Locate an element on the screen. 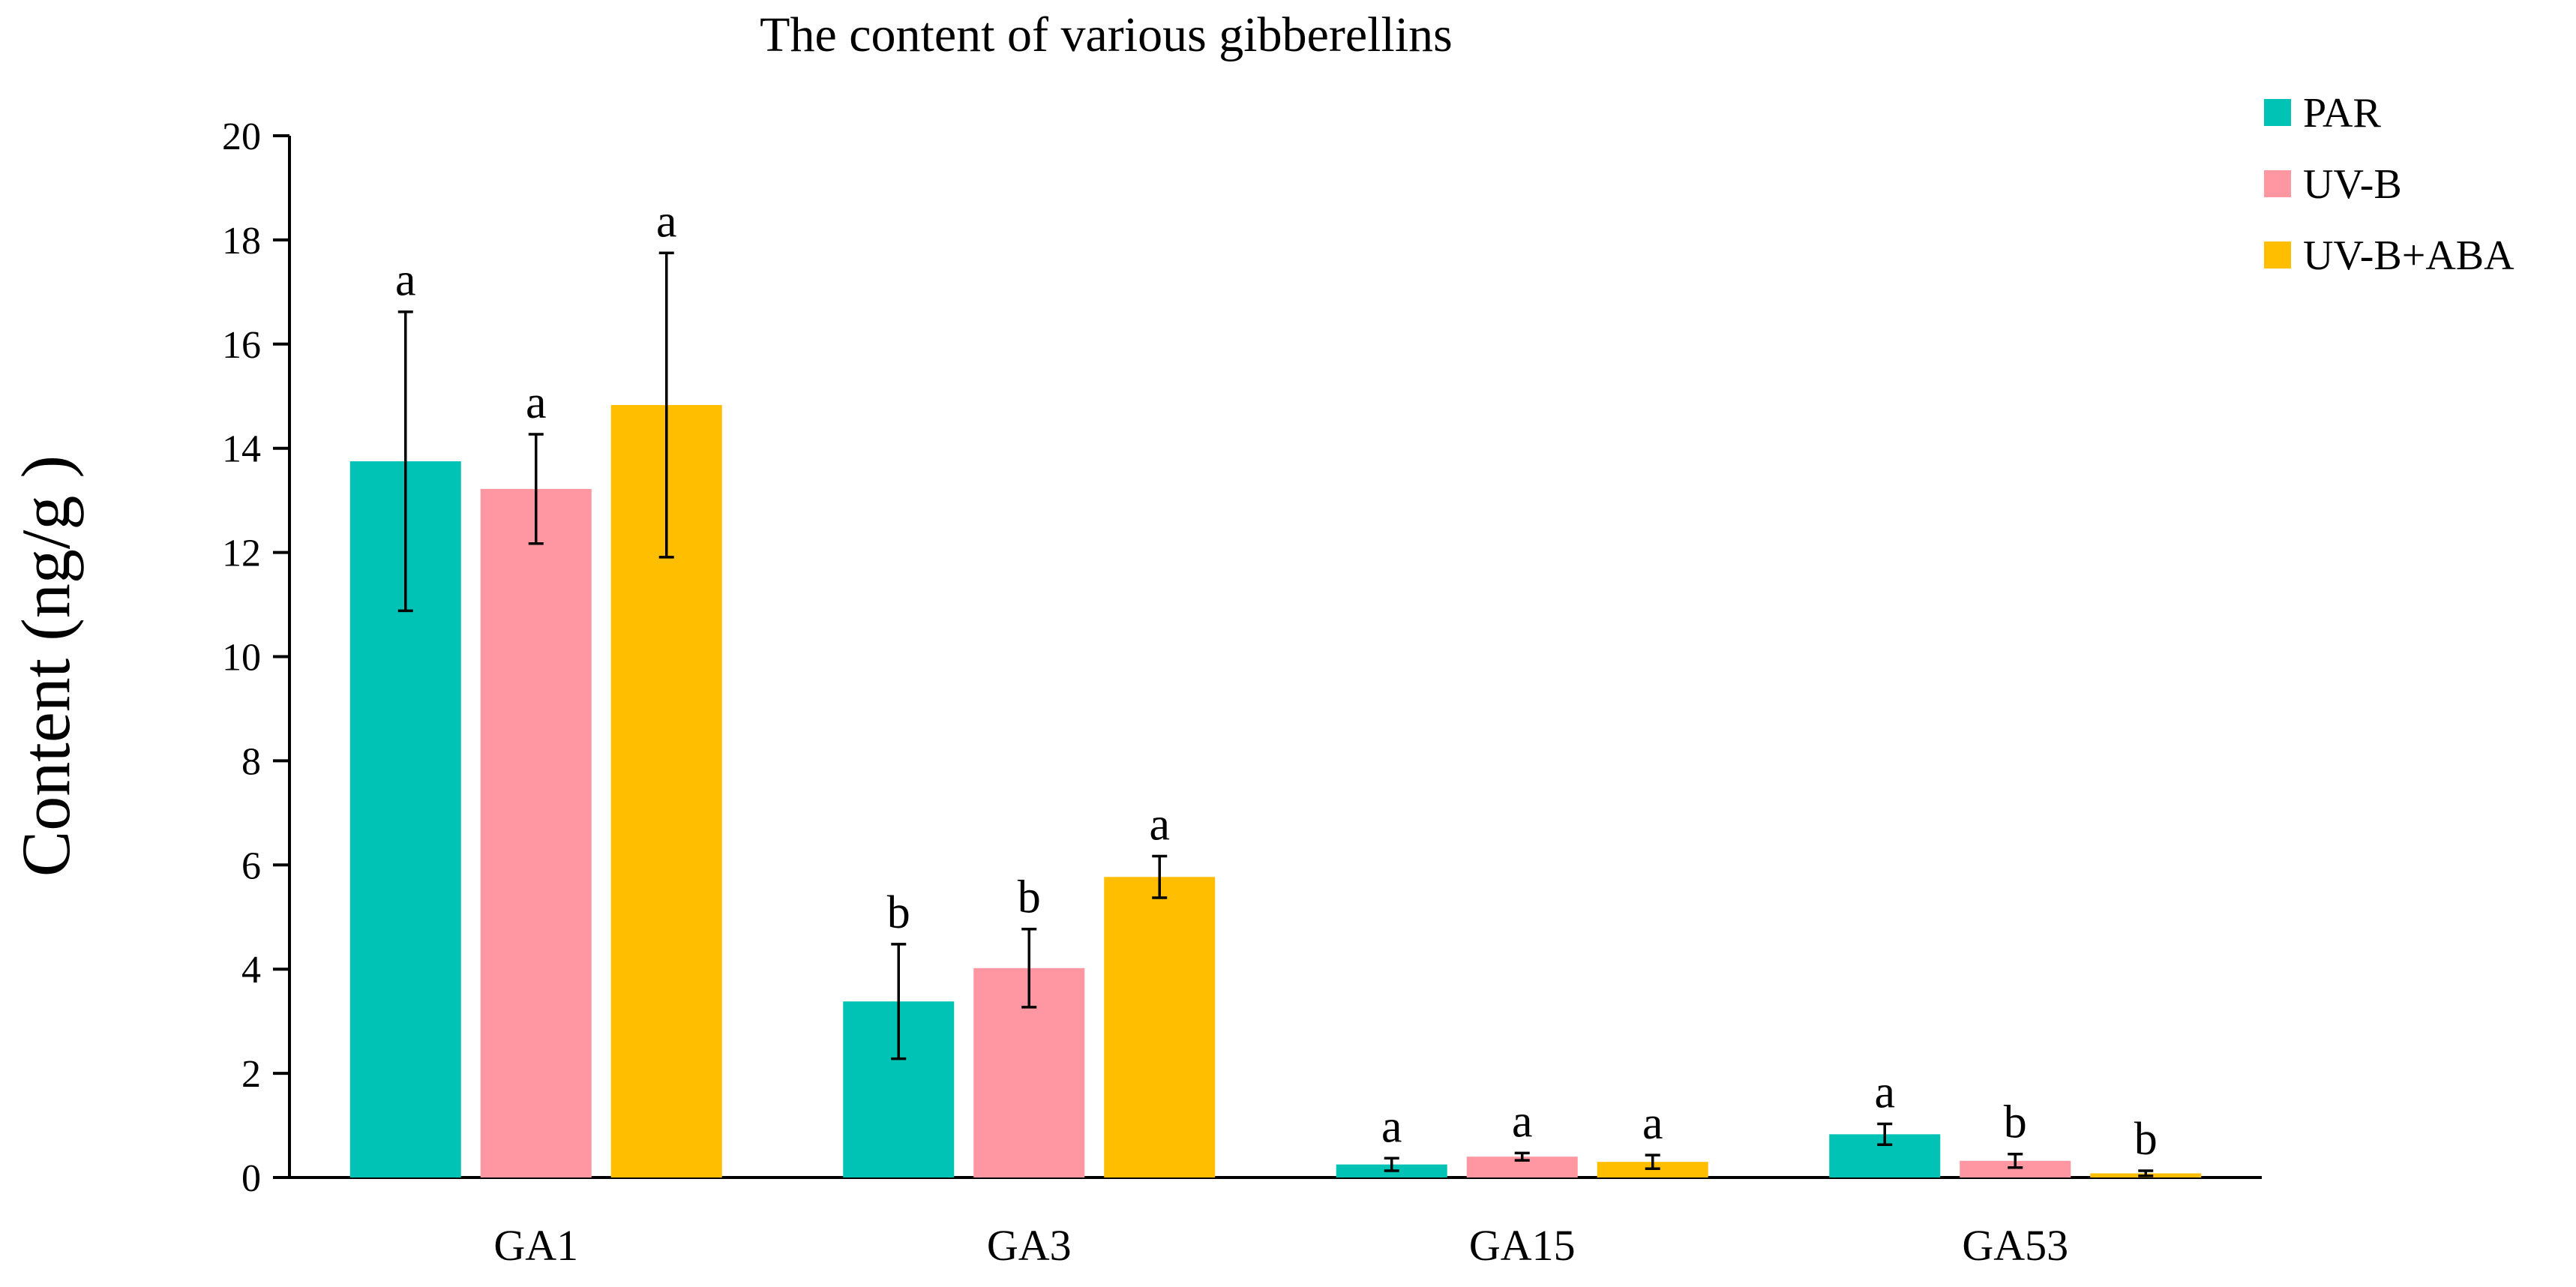 This screenshot has width=2576, height=1287. y-tick-label: 4 is located at coordinates (251, 970).